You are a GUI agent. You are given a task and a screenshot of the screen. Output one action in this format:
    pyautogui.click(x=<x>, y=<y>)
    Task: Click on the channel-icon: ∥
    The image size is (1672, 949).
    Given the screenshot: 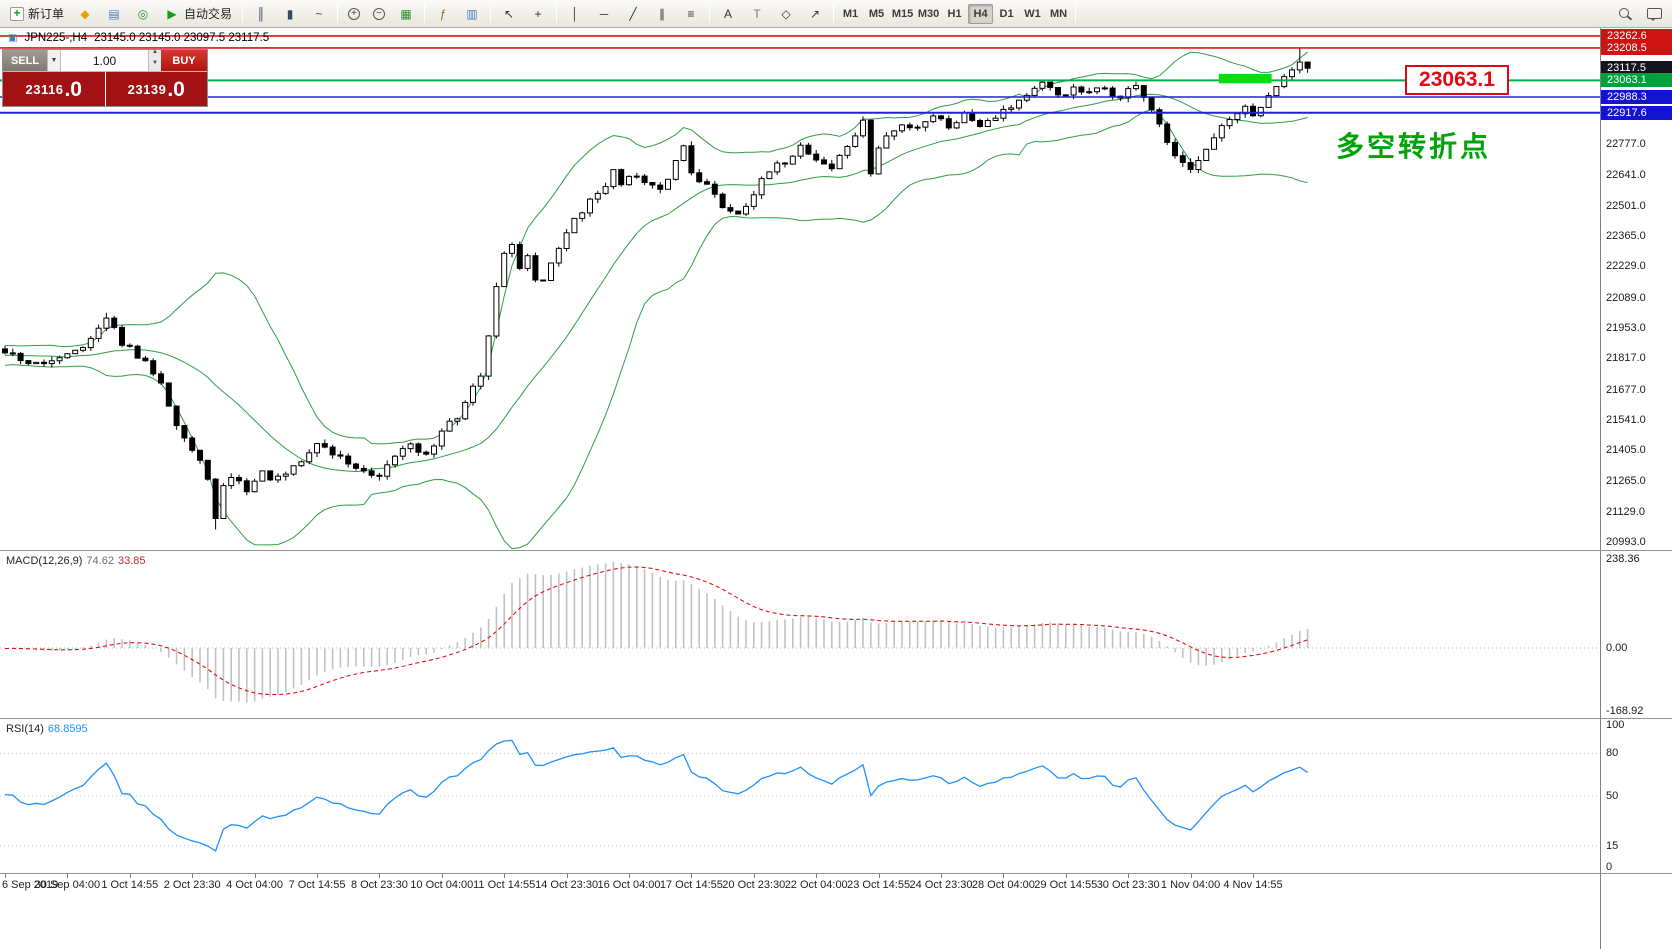 What is the action you would take?
    pyautogui.click(x=662, y=13)
    